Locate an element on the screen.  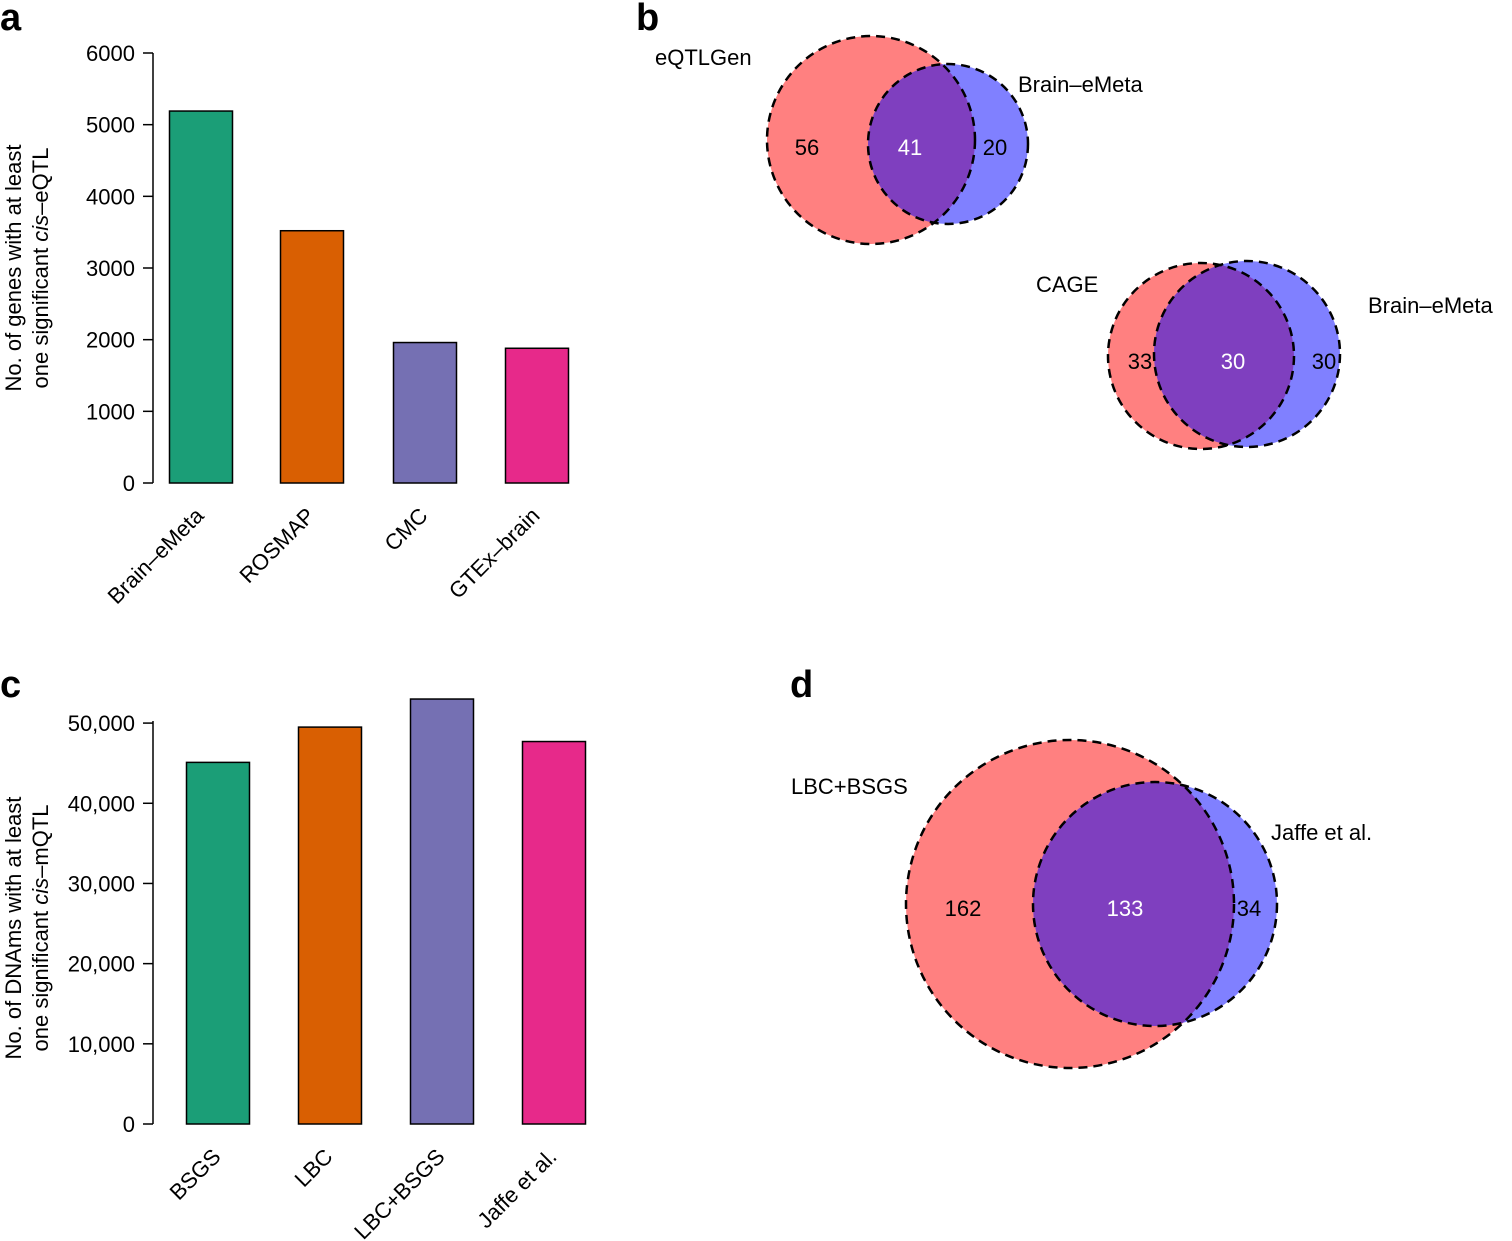
venn-b2-right-count: 30 is located at coordinates (1324, 361).